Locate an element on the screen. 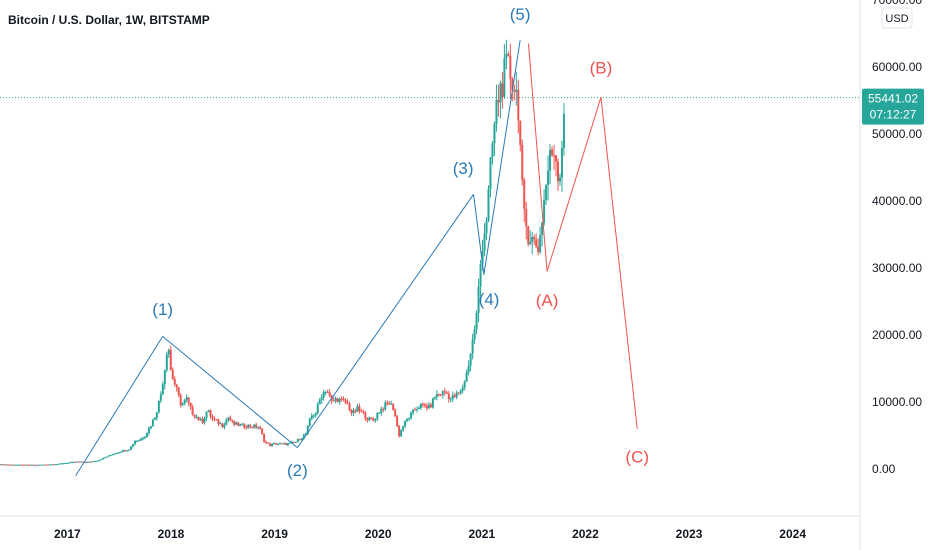 This screenshot has width=932, height=550. time-axis: 2017 2018 2019 2020 2021 2022 2023 2024 is located at coordinates (430, 534).